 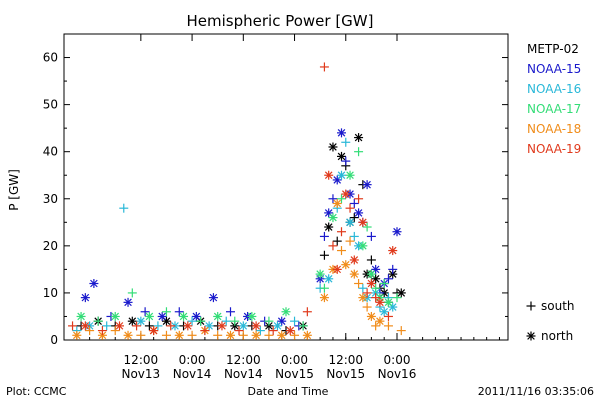 I want to click on legend-entry-noaa-16: NOAA-16, so click(x=554, y=89).